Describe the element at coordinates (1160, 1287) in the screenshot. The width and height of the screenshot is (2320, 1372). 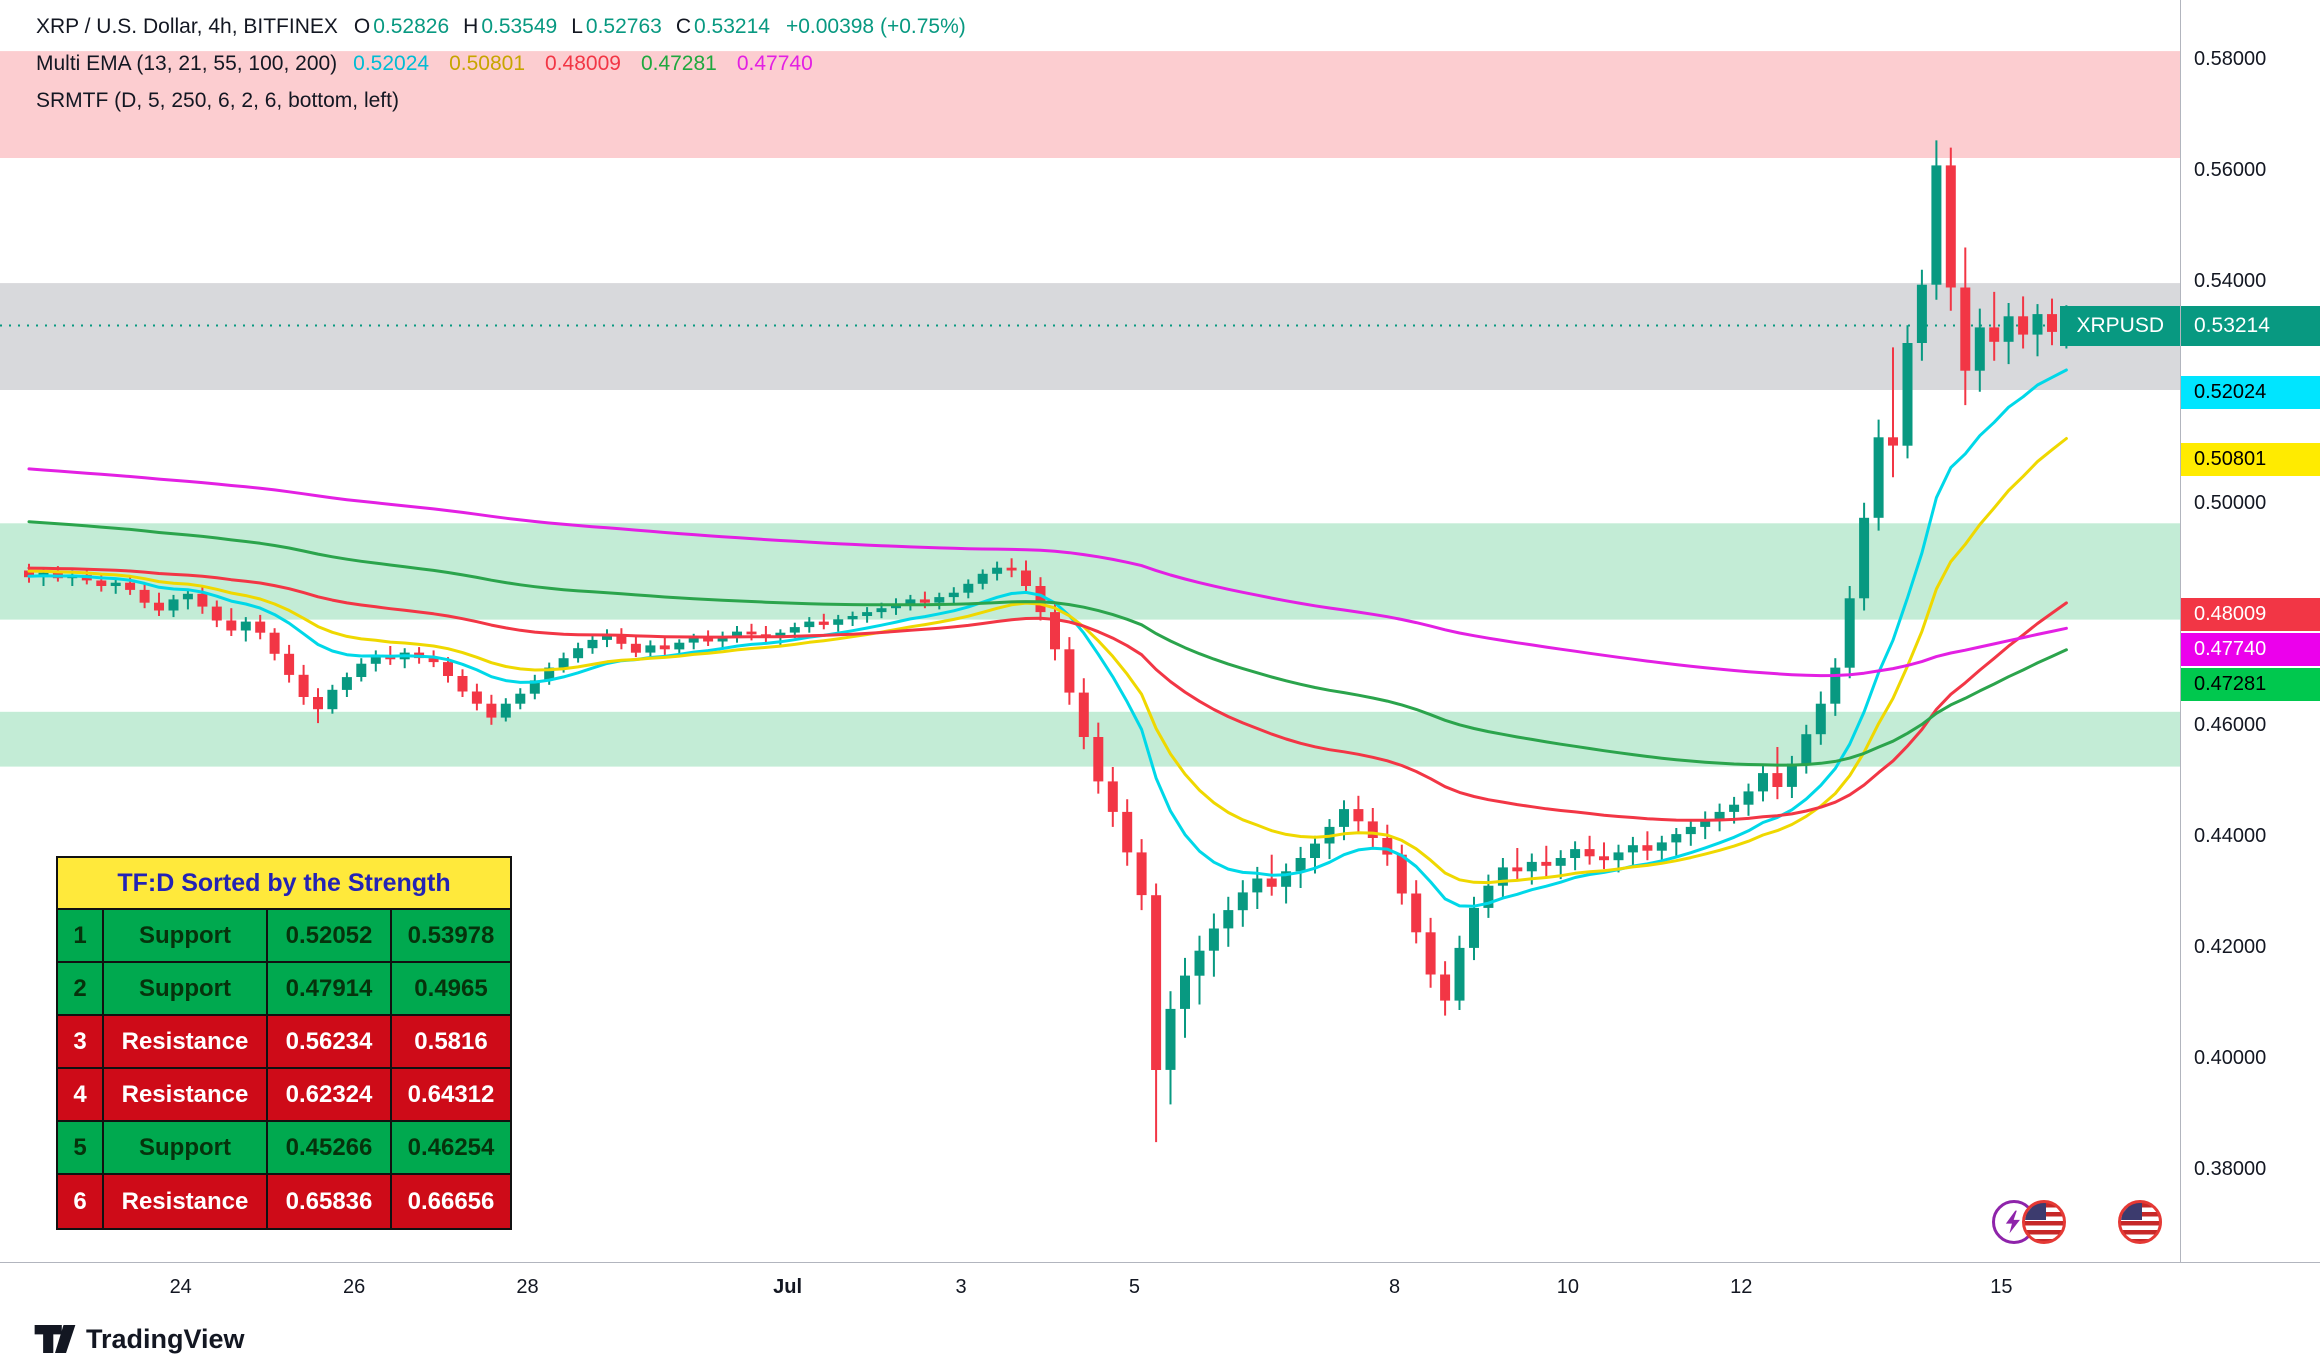
I see `time-axis: 24 26 28 Jul 3 5 8 10 12 15` at that location.